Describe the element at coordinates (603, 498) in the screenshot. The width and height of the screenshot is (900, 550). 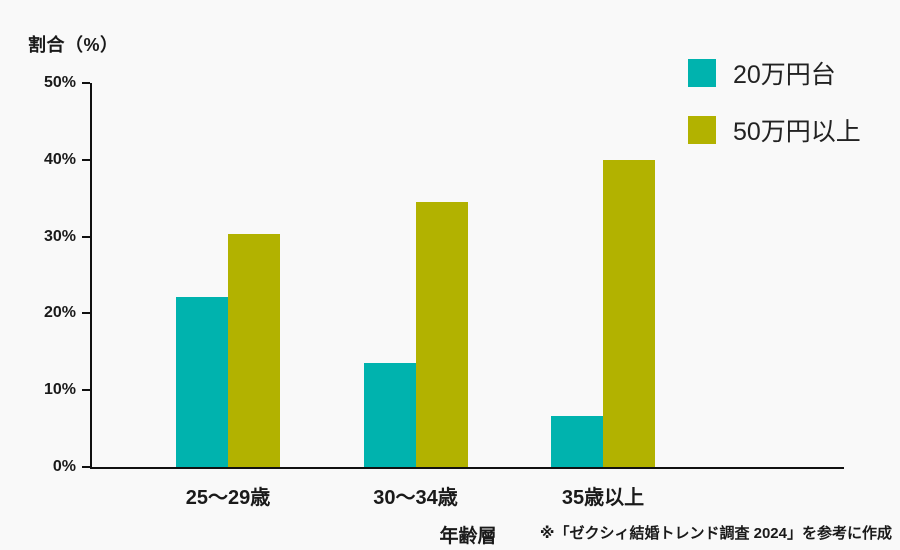
I see `x-category-label: 35歳以上` at that location.